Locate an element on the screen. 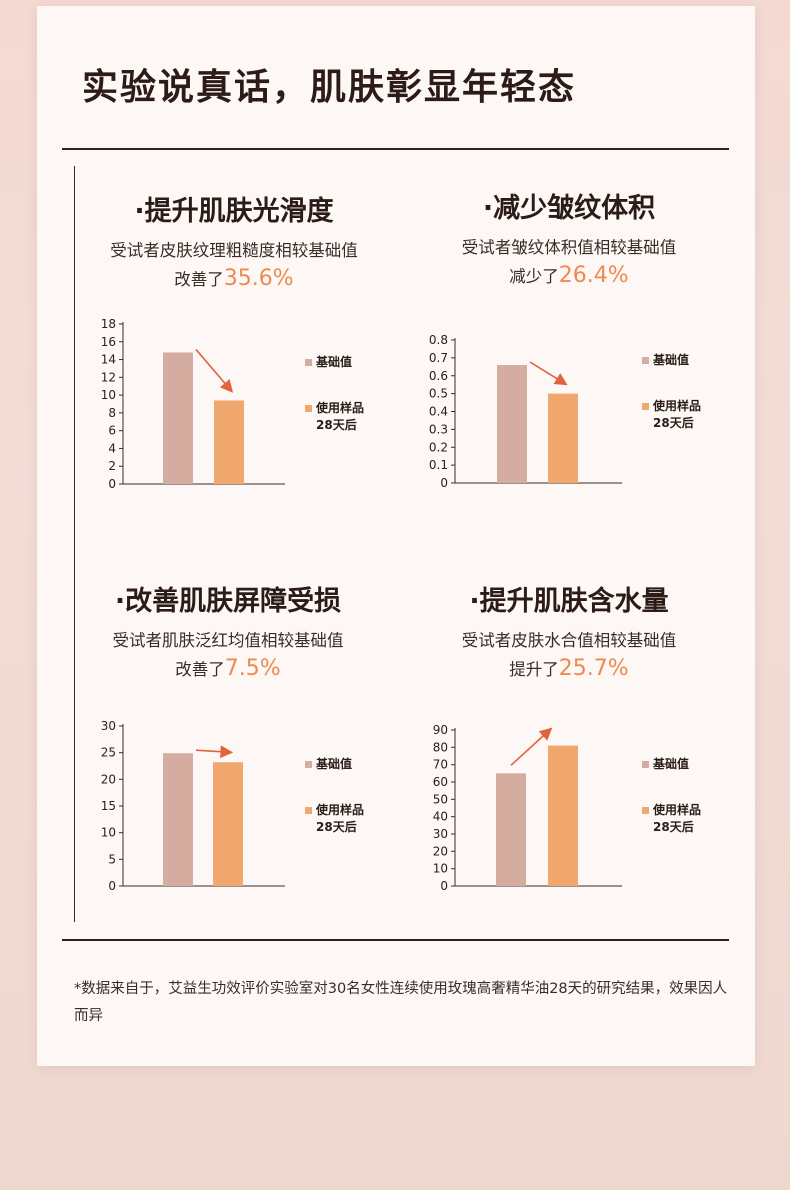  panel-description: 受试者皮肤水合值相较基础值 is located at coordinates (569, 640).